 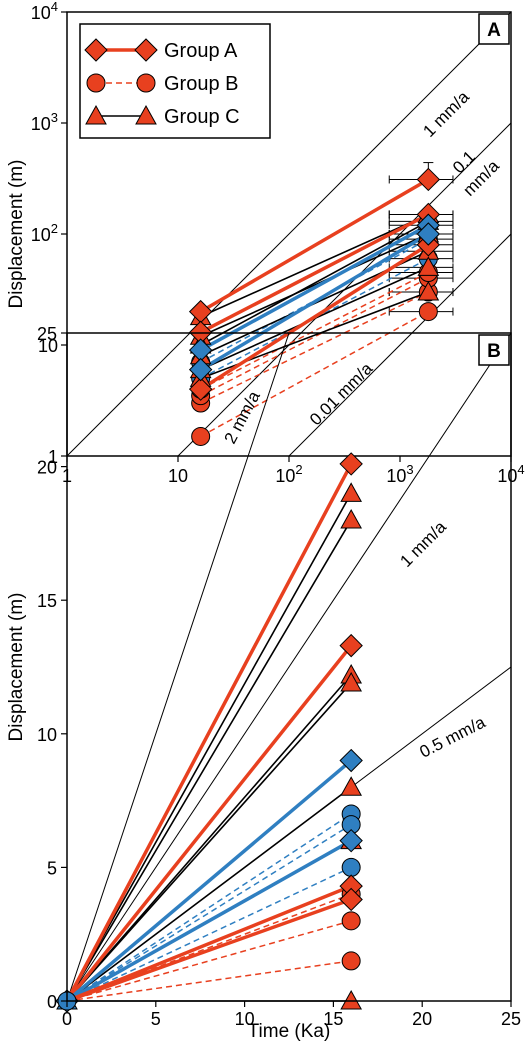 I want to click on y-tick-label: 25, so click(x=47, y=334).